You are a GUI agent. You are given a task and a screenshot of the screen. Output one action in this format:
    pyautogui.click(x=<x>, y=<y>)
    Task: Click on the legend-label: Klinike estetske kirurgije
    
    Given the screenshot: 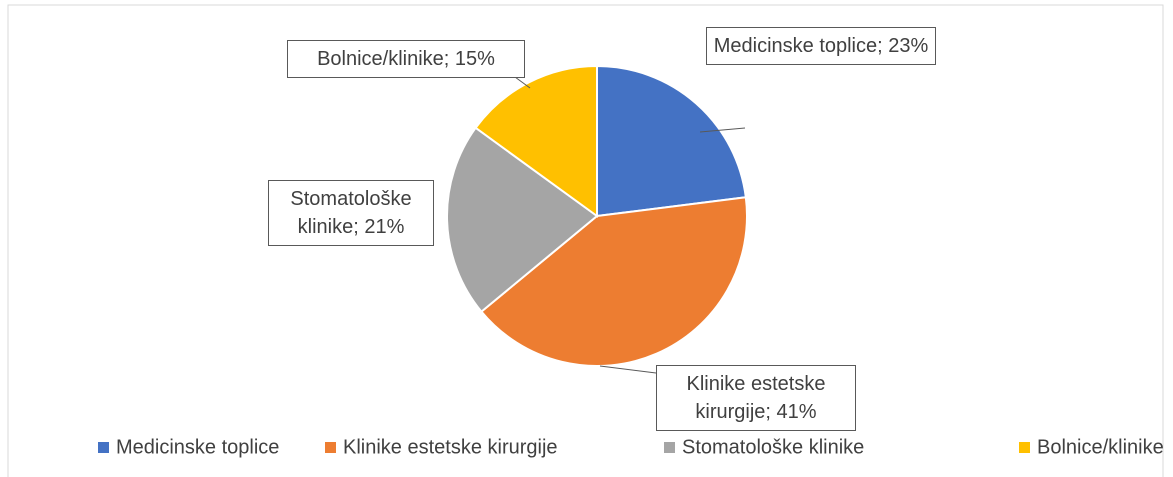 What is the action you would take?
    pyautogui.click(x=450, y=447)
    